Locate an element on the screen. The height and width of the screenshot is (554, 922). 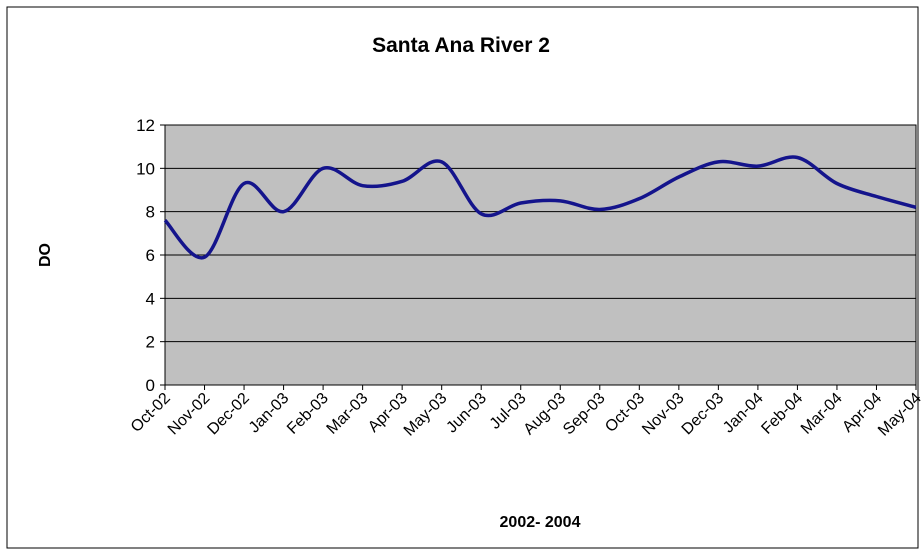
y-tick-label: 10 is located at coordinates (145, 168).